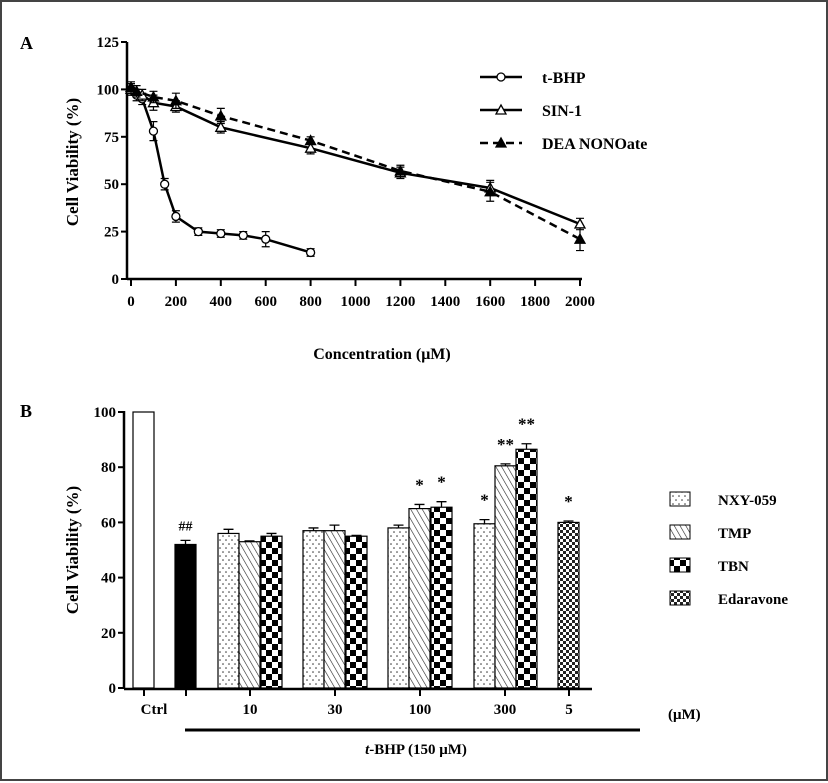 The width and height of the screenshot is (828, 783). Describe the element at coordinates (116, 280) in the screenshot. I see `panel-a-y-tick-label: 0` at that location.